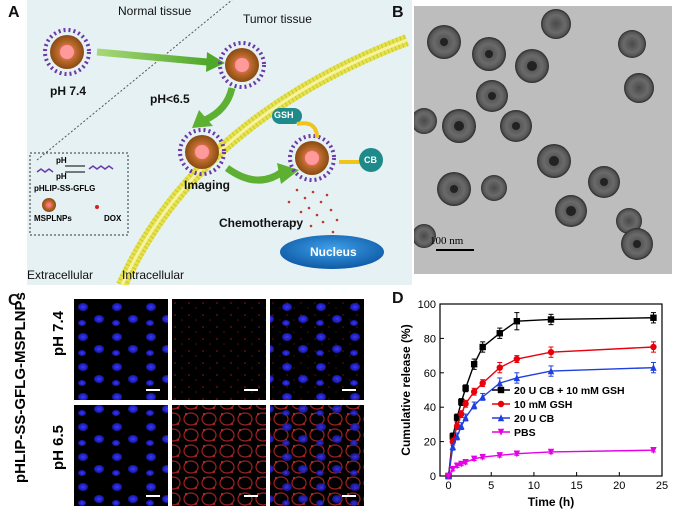  I want to click on extracellular-label: Extracellular, so click(60, 275).